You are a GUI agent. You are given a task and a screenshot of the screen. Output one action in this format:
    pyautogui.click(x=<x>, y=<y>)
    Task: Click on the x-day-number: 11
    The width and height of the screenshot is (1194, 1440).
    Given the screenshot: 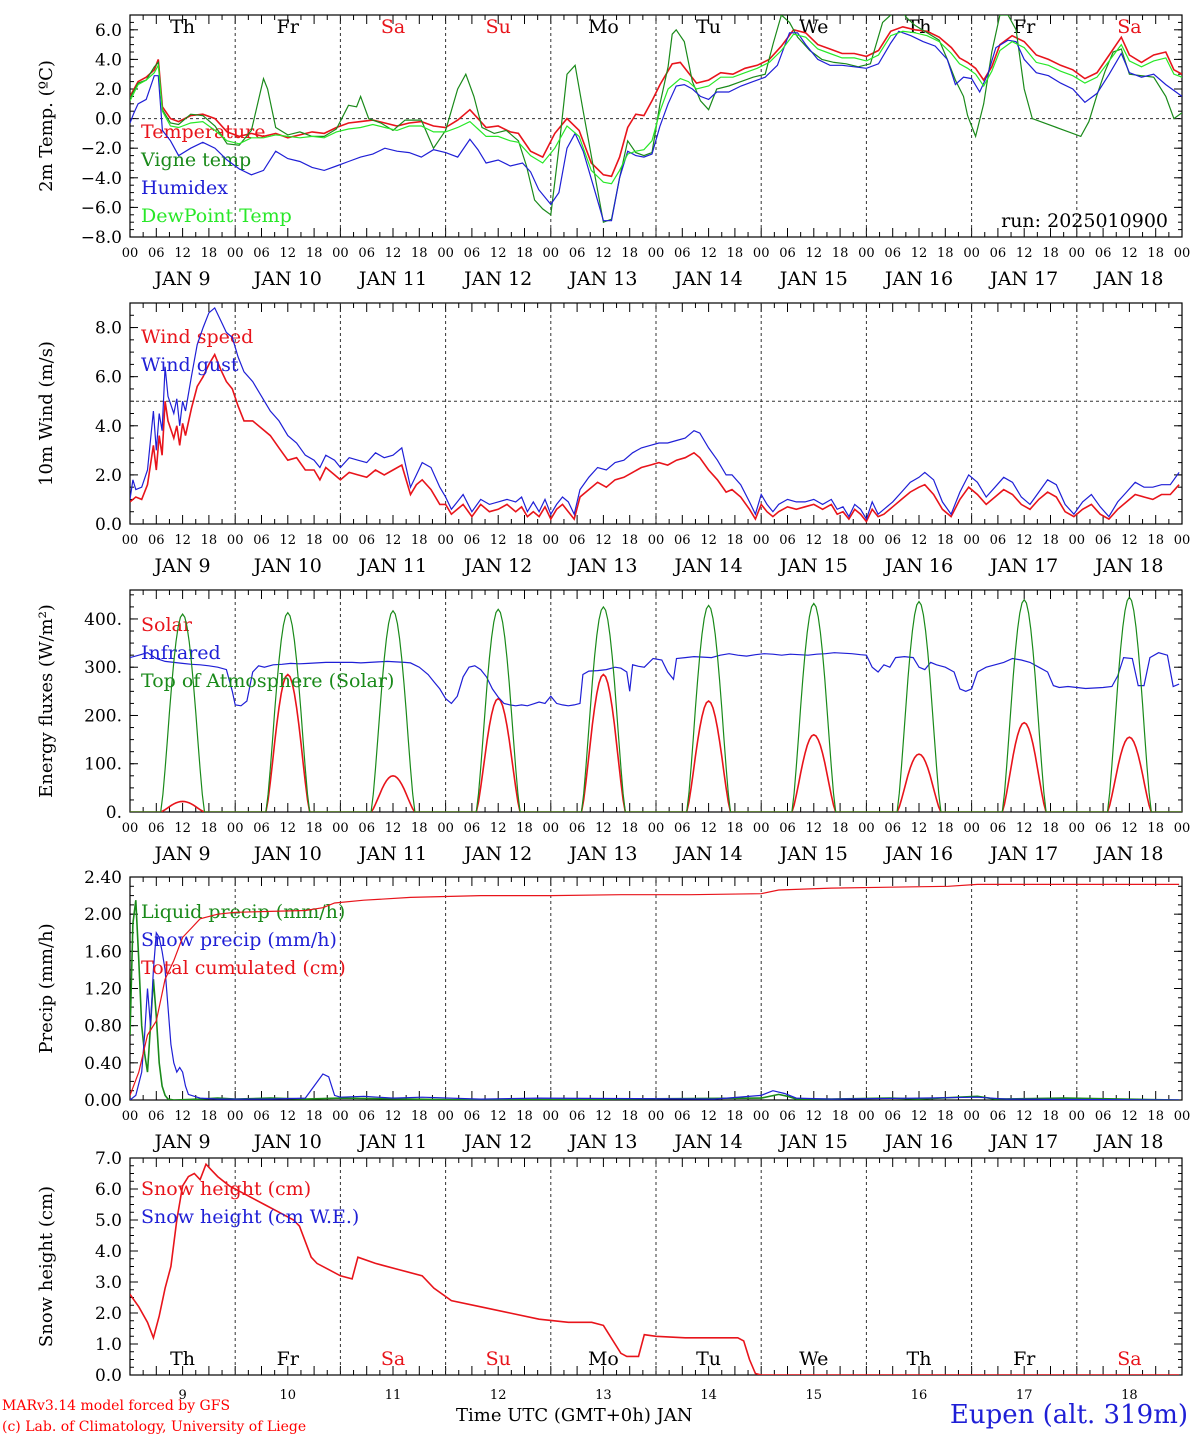 What is the action you would take?
    pyautogui.click(x=393, y=1395)
    